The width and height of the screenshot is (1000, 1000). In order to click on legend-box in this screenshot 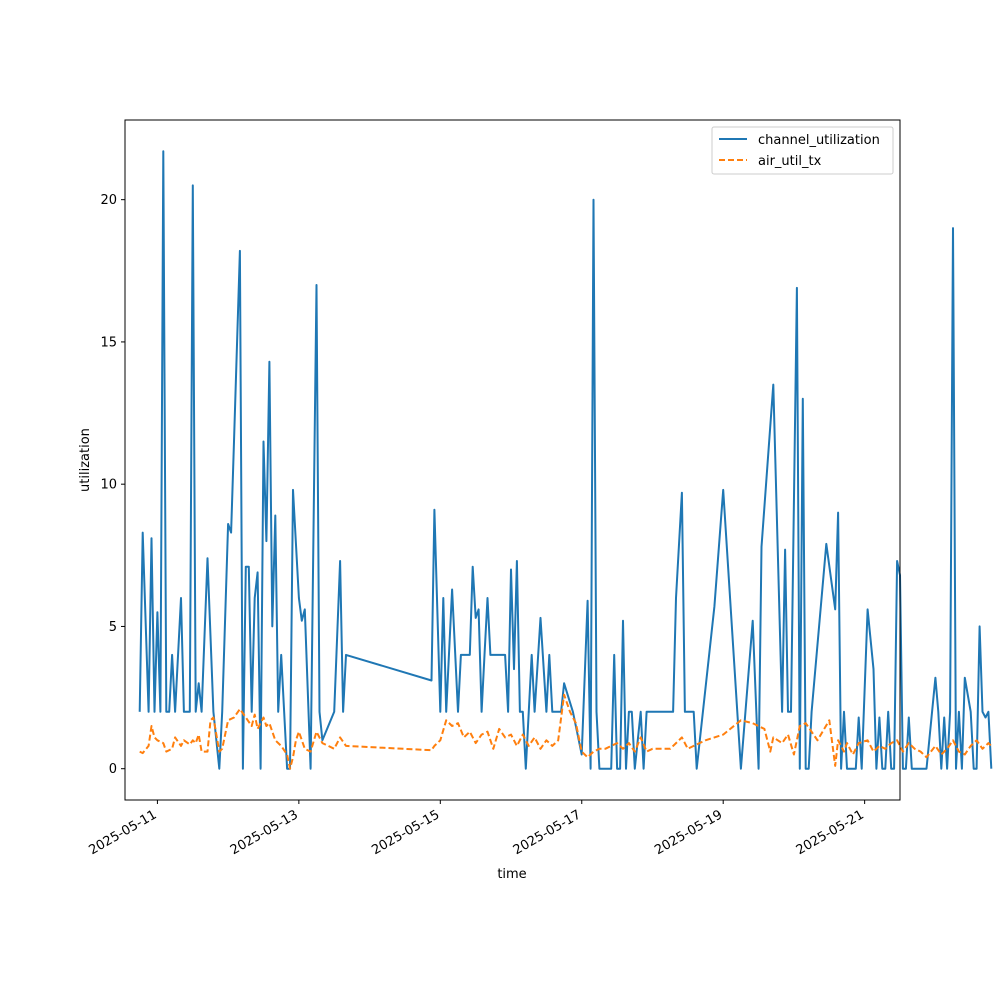, I will do `click(802, 150)`.